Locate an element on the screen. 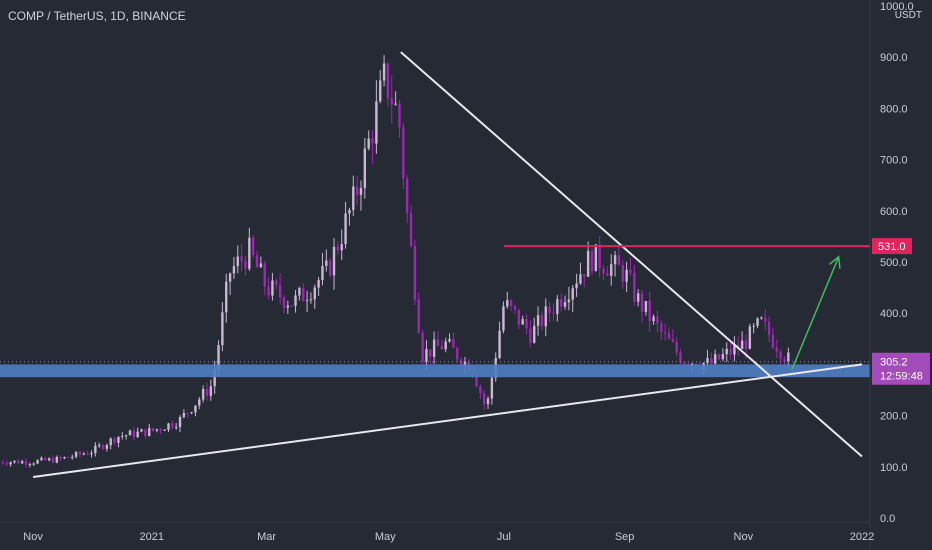 The image size is (932, 550). last-price-tag: 305.2 12:59:48 is located at coordinates (901, 368).